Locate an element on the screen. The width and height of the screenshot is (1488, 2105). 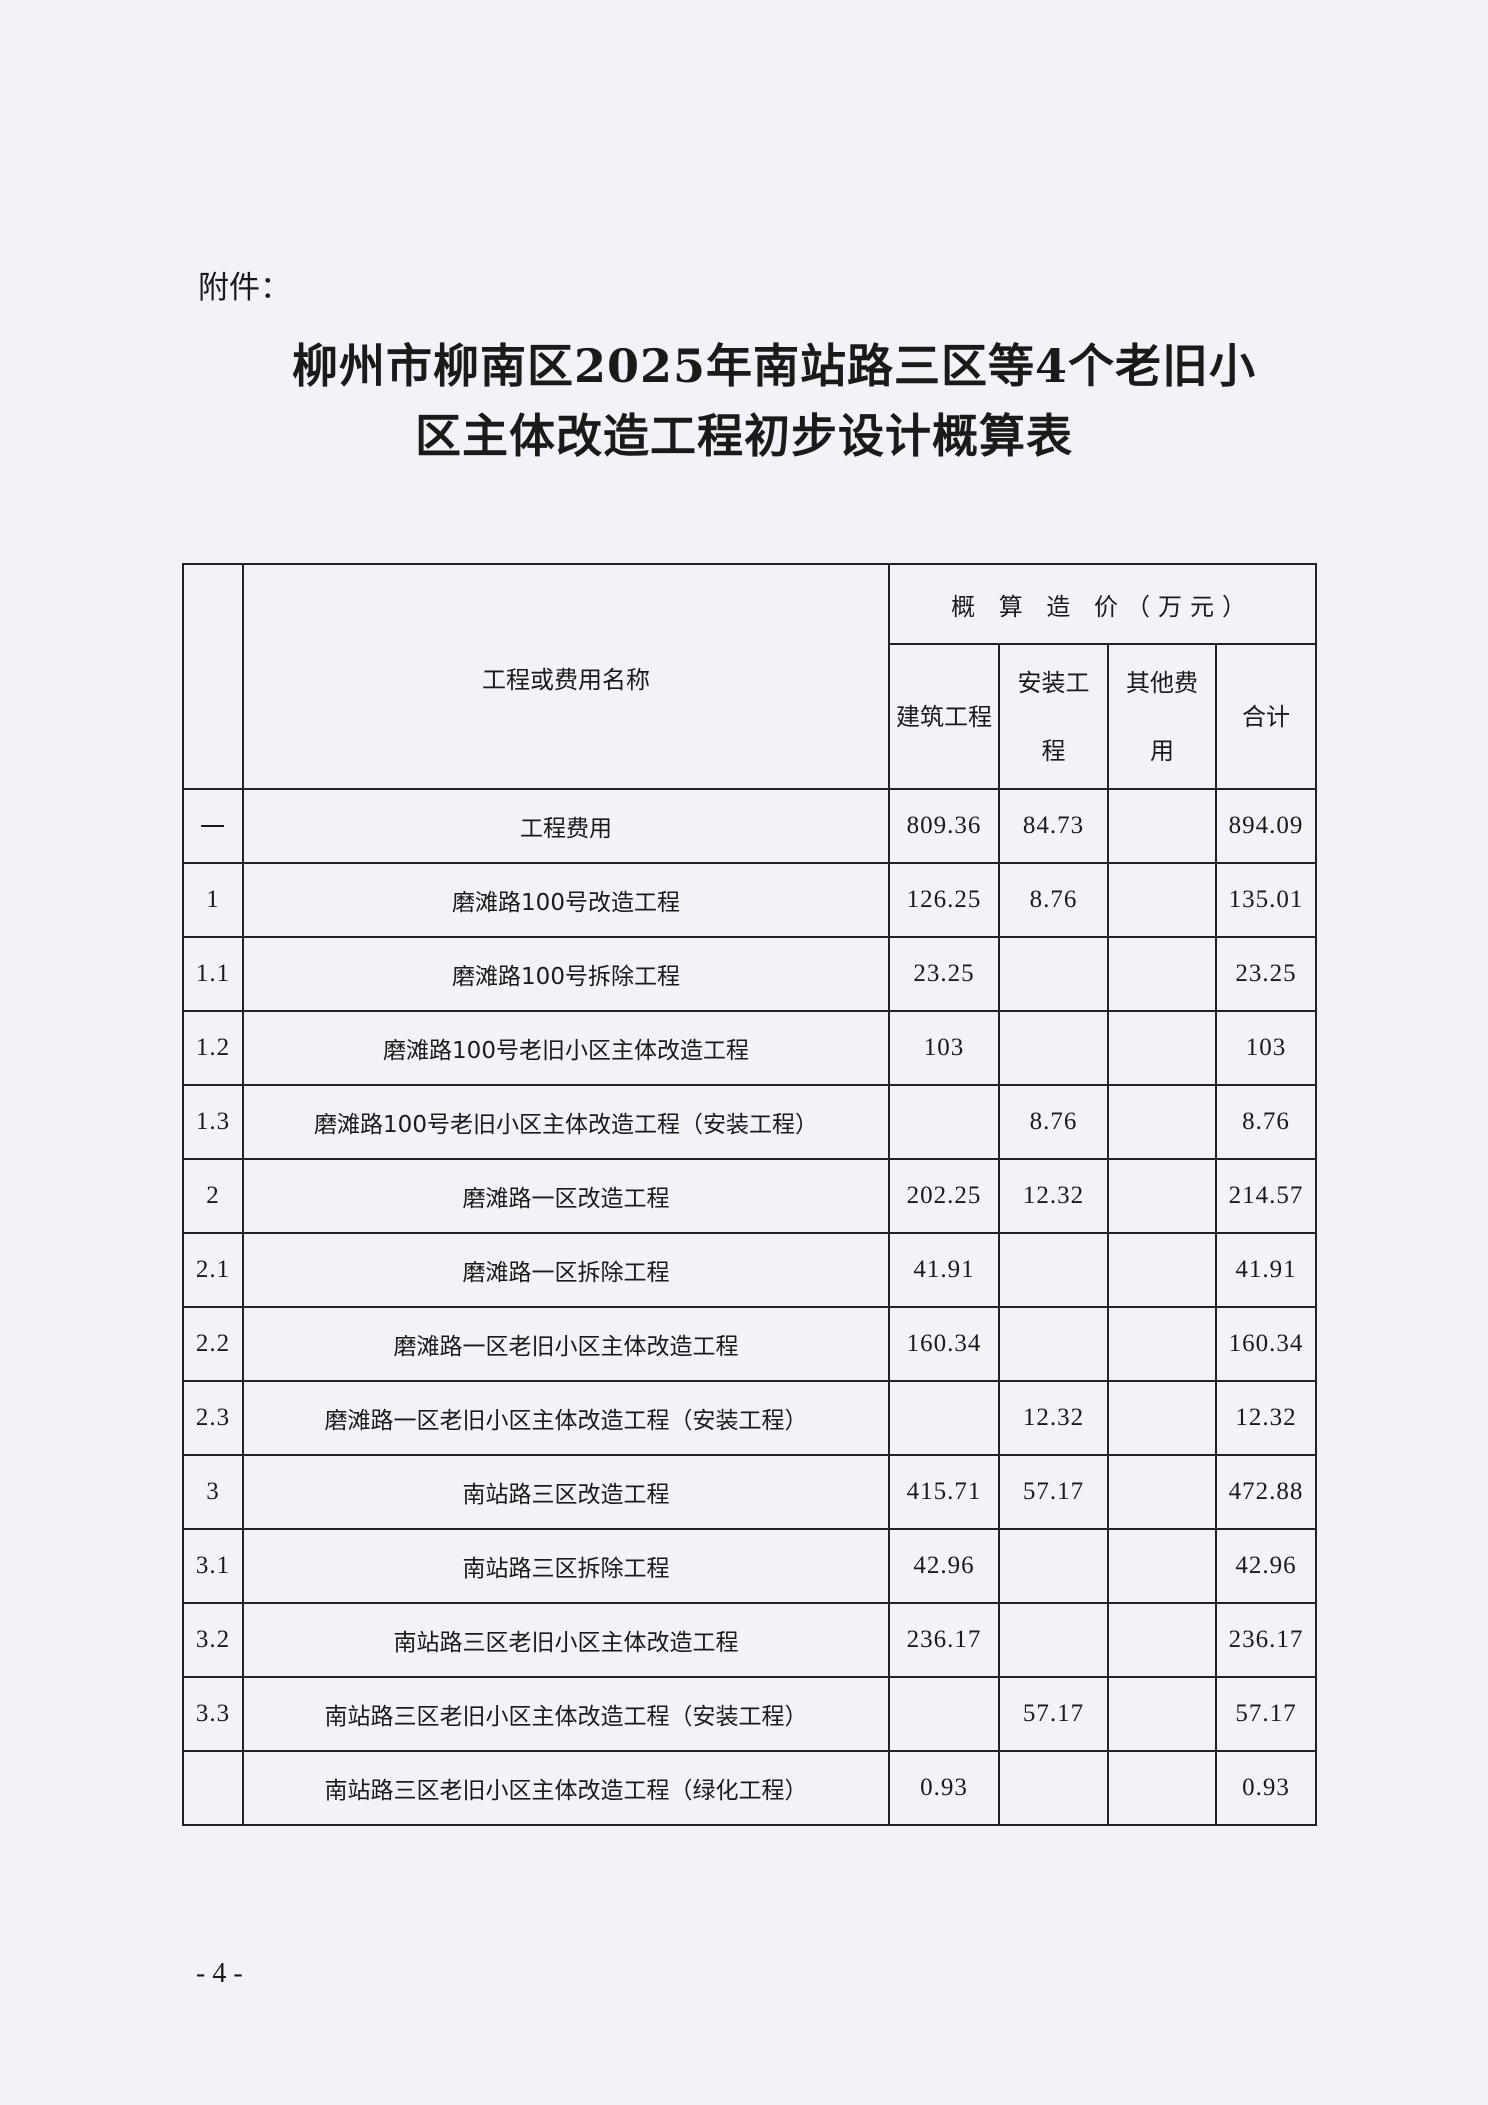
cell-seq: 1.3 is located at coordinates (213, 1122).